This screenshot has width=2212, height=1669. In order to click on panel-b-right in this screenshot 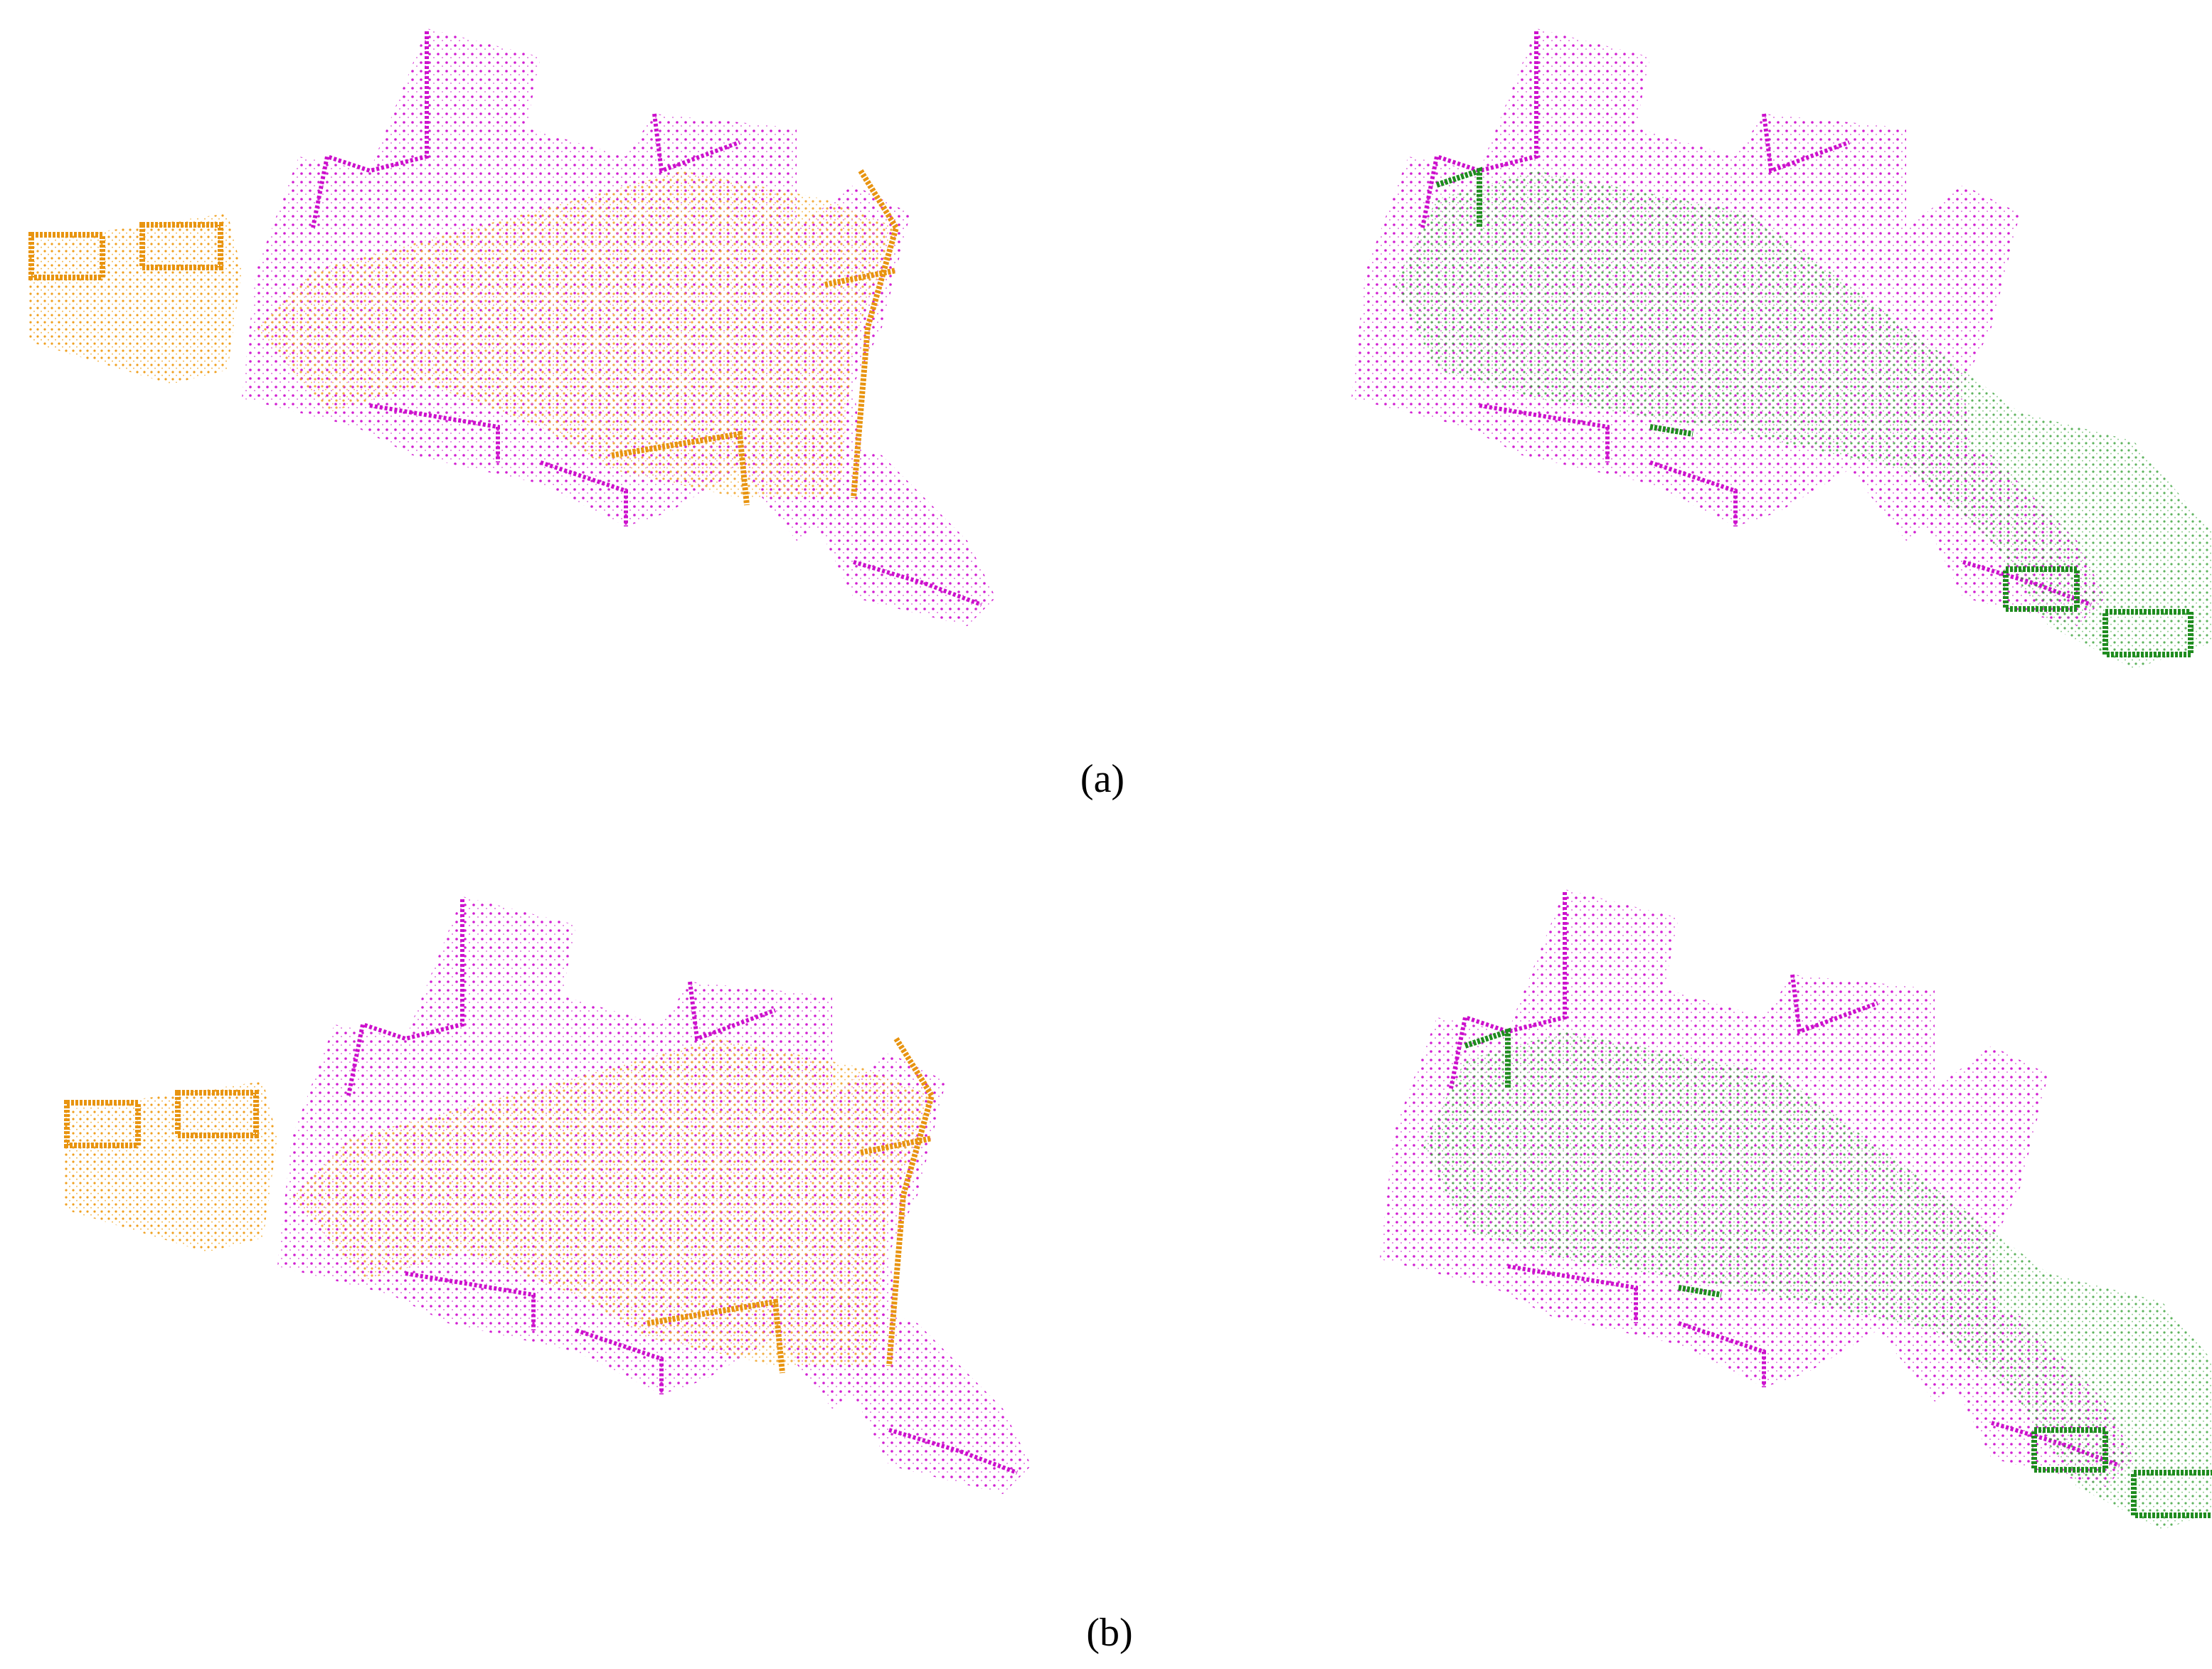, I will do `click(1796, 1209)`.